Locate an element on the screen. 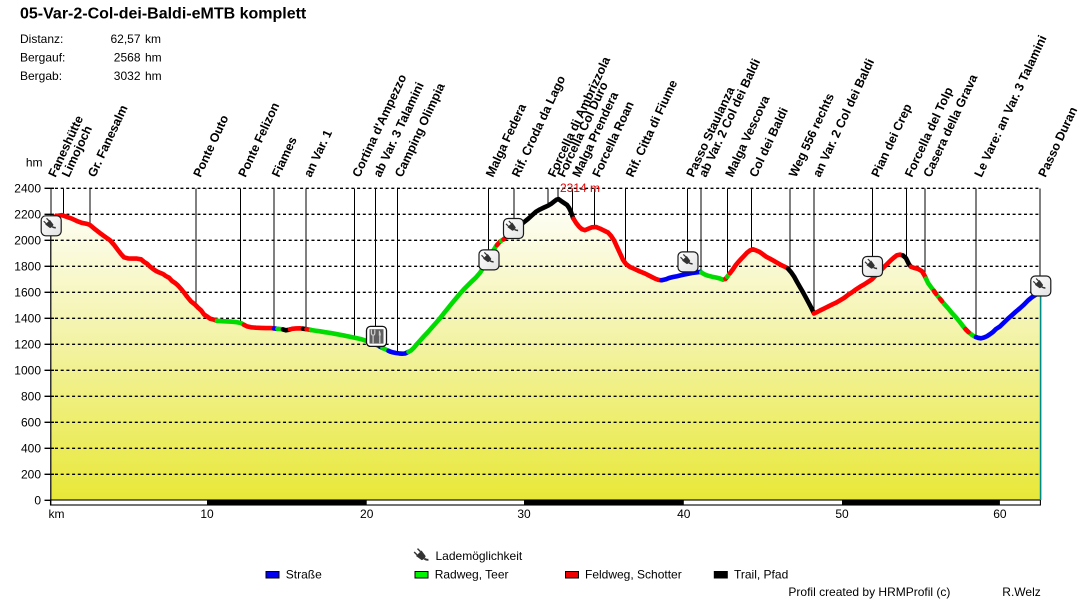 The width and height of the screenshot is (1090, 605). svg-text: 800 is located at coordinates (31, 396).